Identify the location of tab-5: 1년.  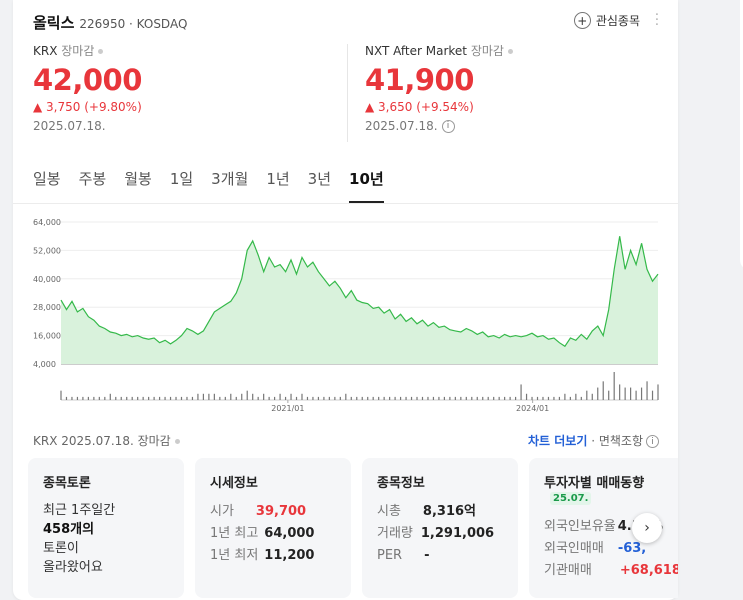
(278, 179).